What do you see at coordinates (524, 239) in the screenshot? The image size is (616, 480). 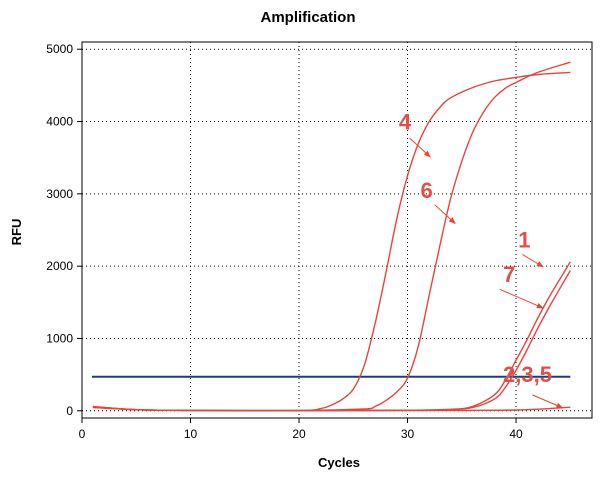 I see `annotation-label-1: 1` at bounding box center [524, 239].